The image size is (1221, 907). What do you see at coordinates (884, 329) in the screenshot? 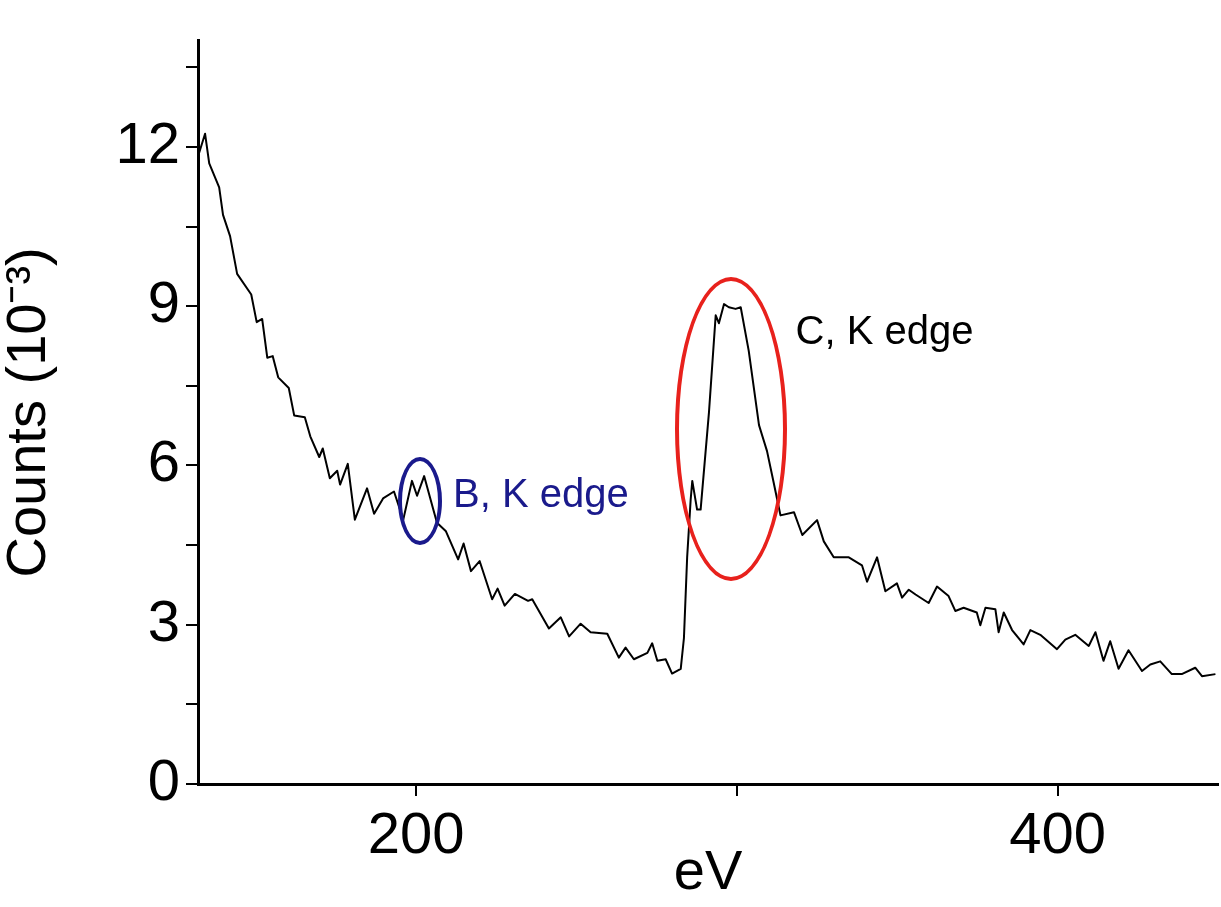
I see `annotation: C, K edge` at bounding box center [884, 329].